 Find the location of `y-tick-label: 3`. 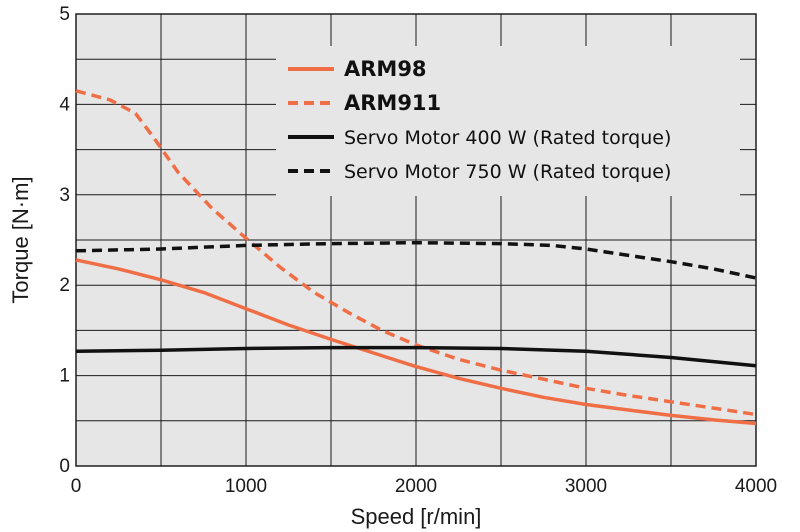

y-tick-label: 3 is located at coordinates (64, 195).